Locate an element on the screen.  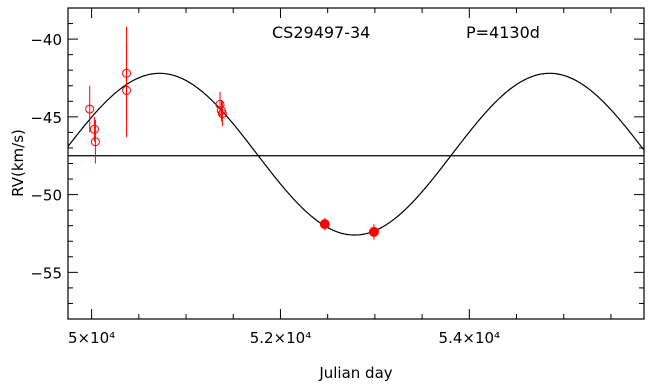
y-tick-label: −55 is located at coordinates (46, 273).